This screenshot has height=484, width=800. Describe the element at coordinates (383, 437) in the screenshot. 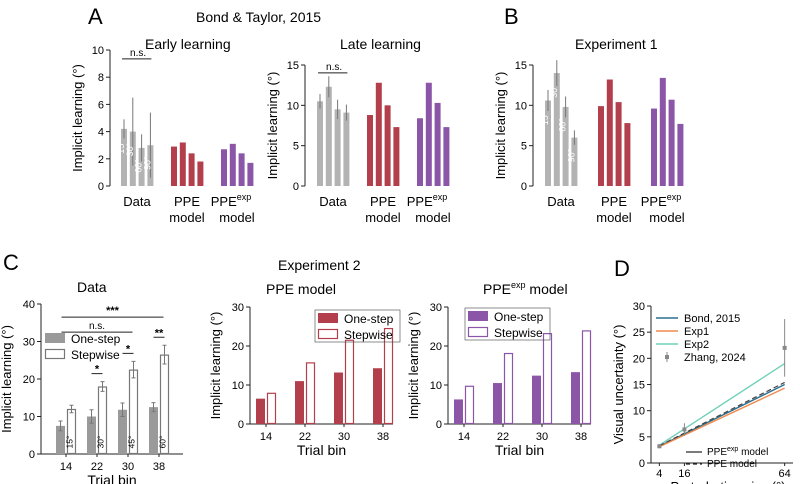

I see `C_ppe-x-tick-label: 38` at that location.